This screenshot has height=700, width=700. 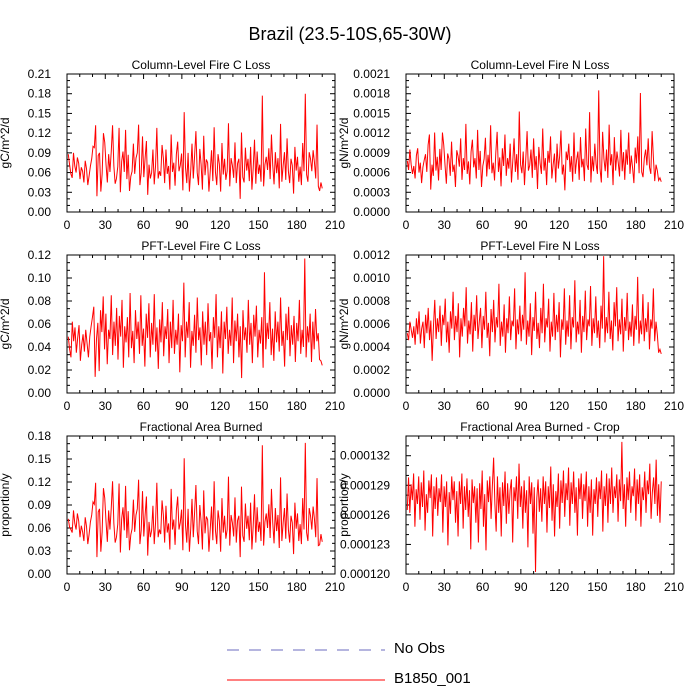 I want to click on y-tick-label: 0.000120, so click(x=365, y=574).